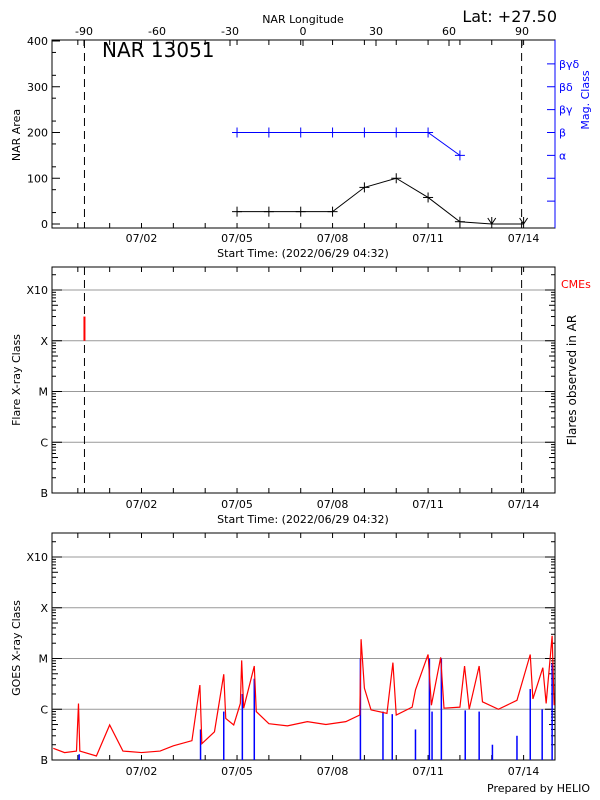 The image size is (600, 800). What do you see at coordinates (566, 110) in the screenshot?
I see `mag-class-label: βγ` at bounding box center [566, 110].